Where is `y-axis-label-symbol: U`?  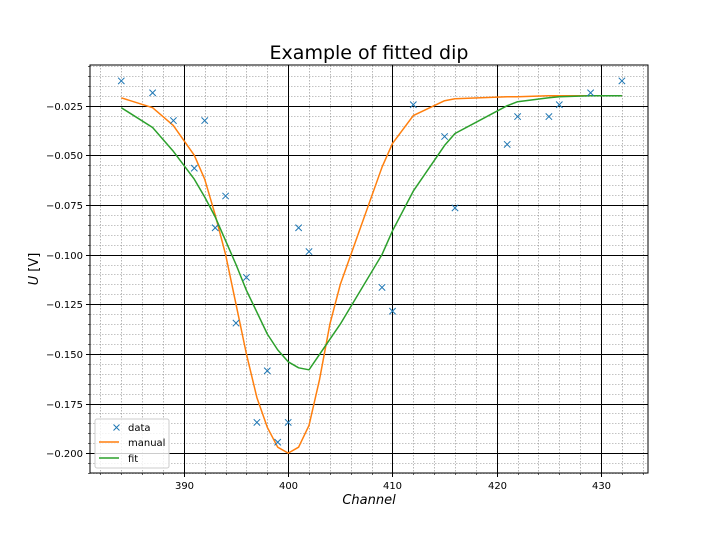 y-axis-label-symbol: U is located at coordinates (34, 280).